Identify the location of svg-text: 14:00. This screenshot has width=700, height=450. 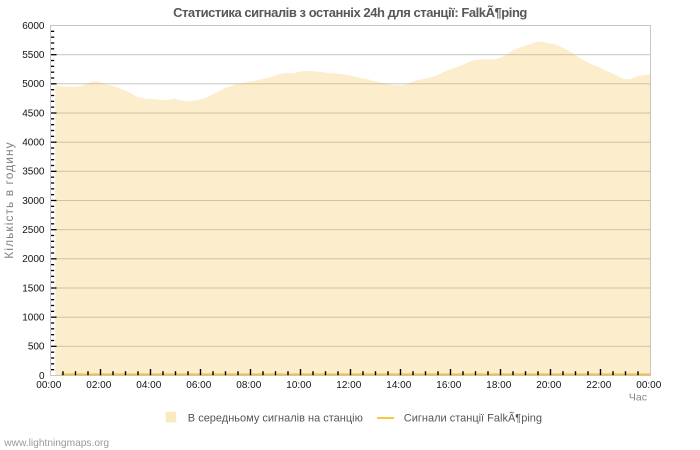
(398, 385).